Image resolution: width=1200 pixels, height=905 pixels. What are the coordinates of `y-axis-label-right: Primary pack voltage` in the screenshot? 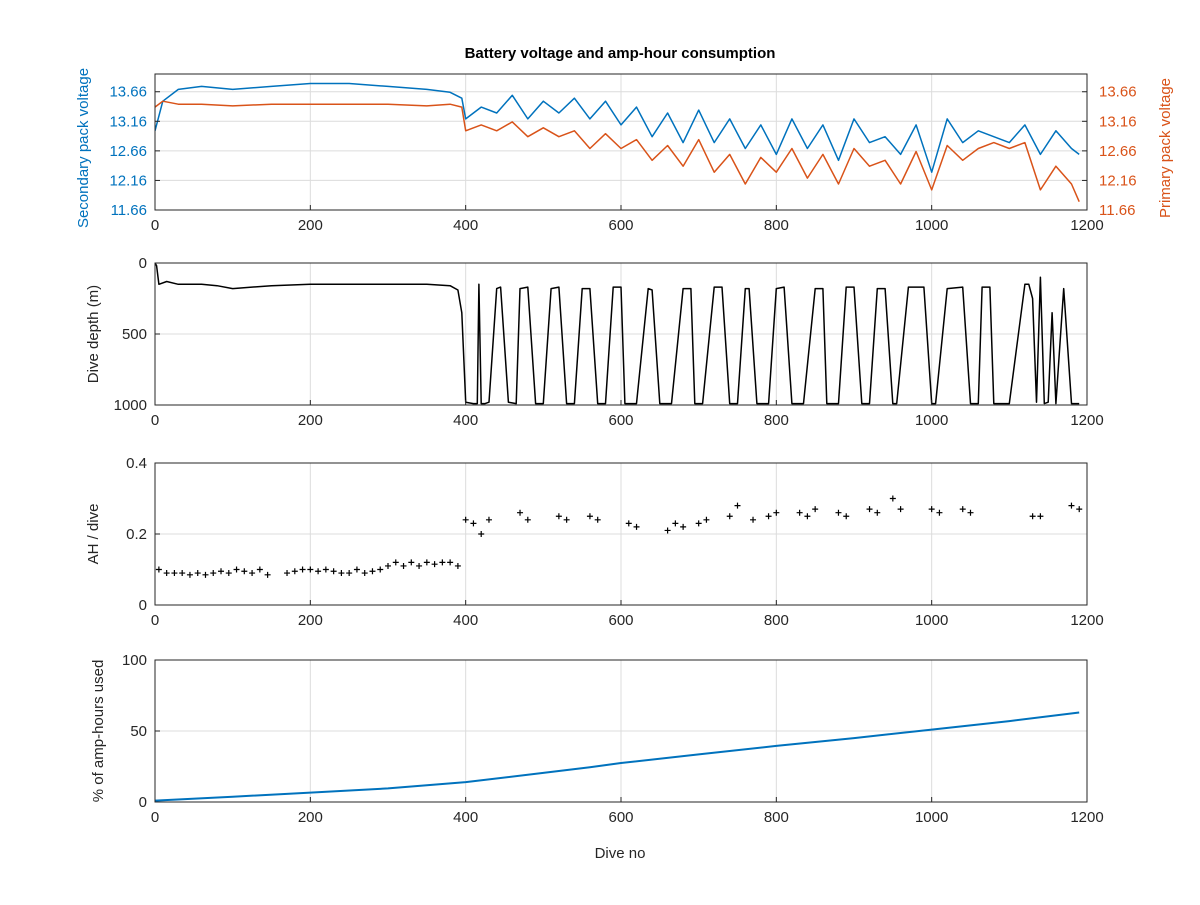 It's located at (1165, 148).